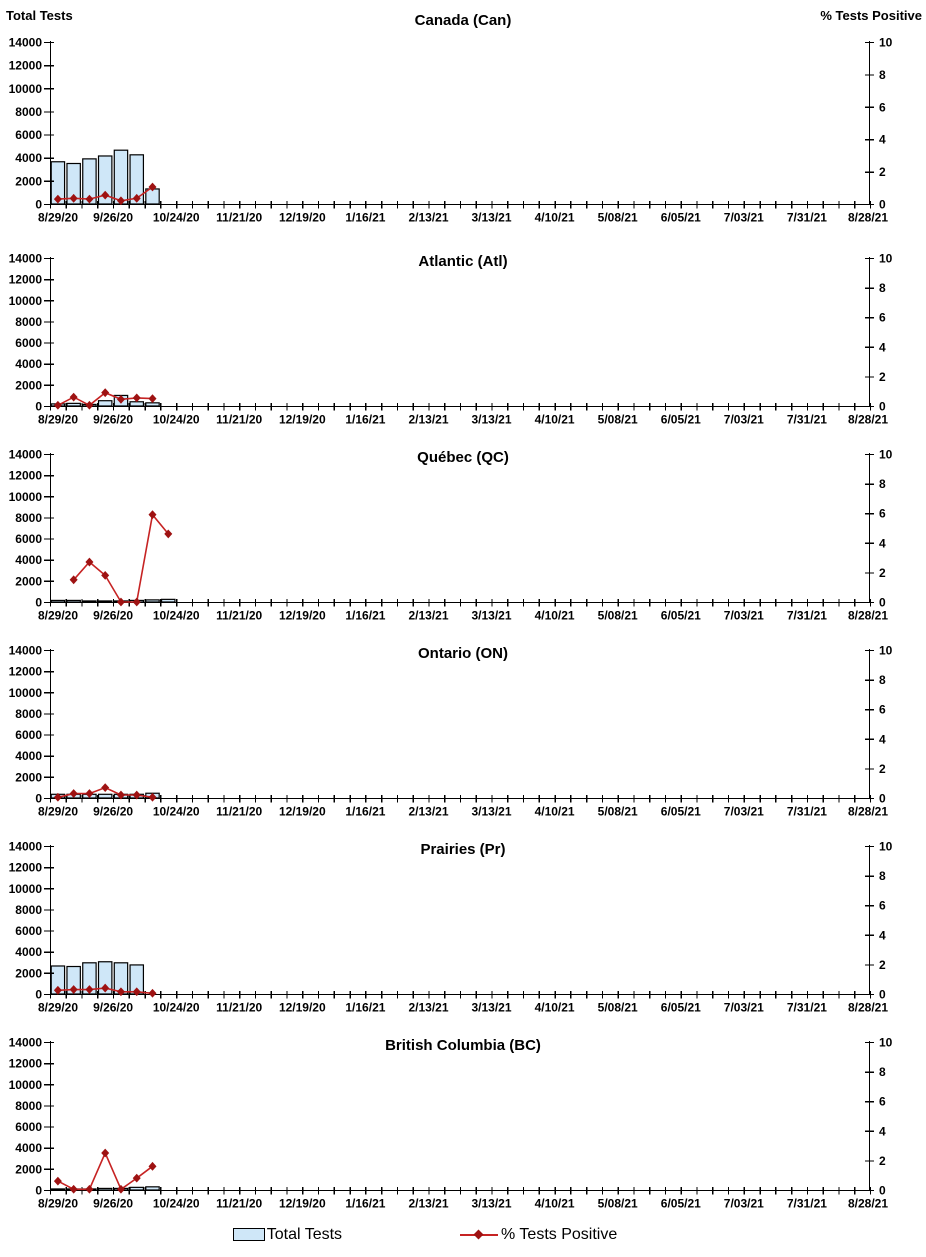 The height and width of the screenshot is (1257, 926). I want to click on svg-text: 7/03/21, so click(744, 420).